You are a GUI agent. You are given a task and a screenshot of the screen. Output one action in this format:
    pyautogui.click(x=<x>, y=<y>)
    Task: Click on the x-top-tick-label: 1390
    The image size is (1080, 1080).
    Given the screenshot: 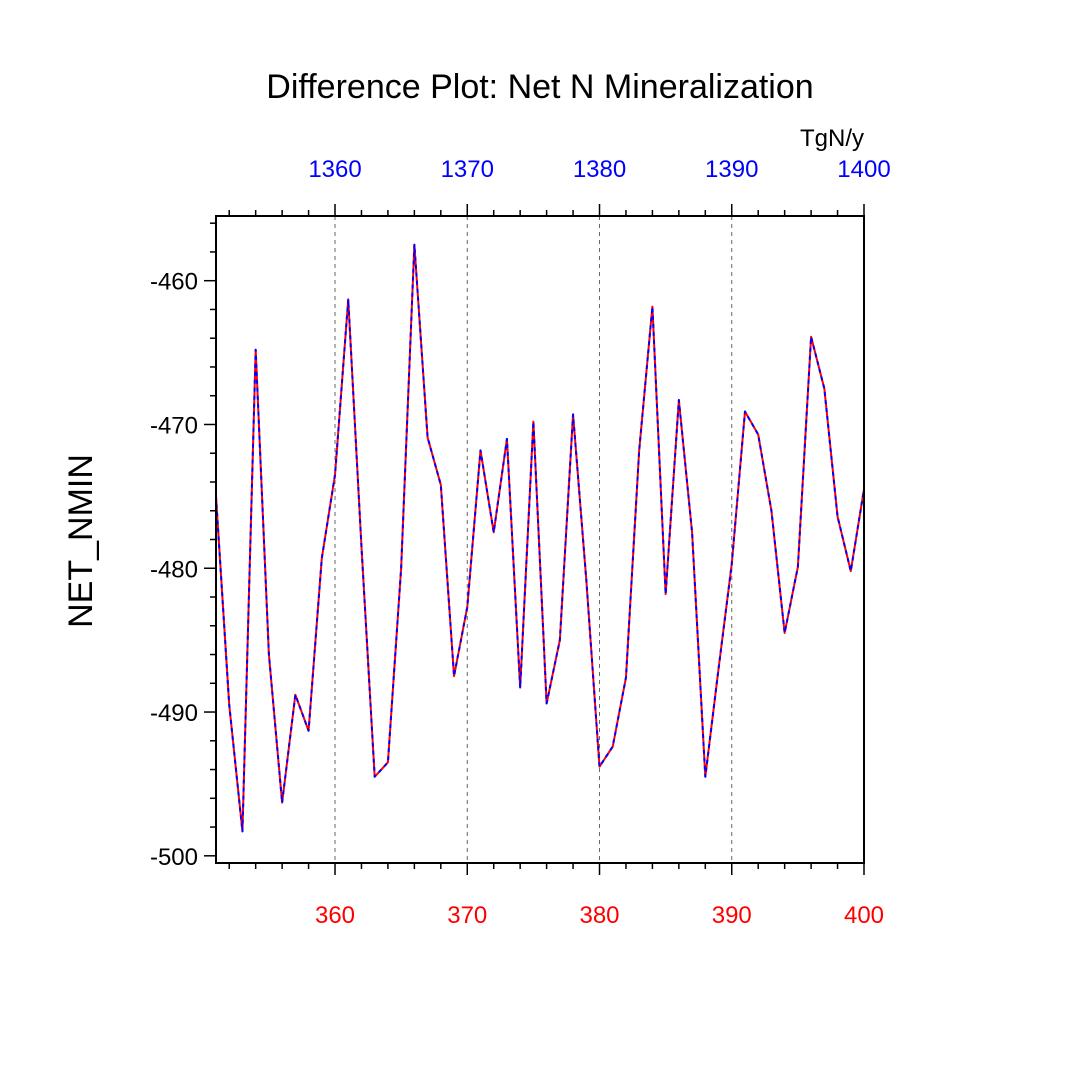 What is the action you would take?
    pyautogui.click(x=731, y=169)
    